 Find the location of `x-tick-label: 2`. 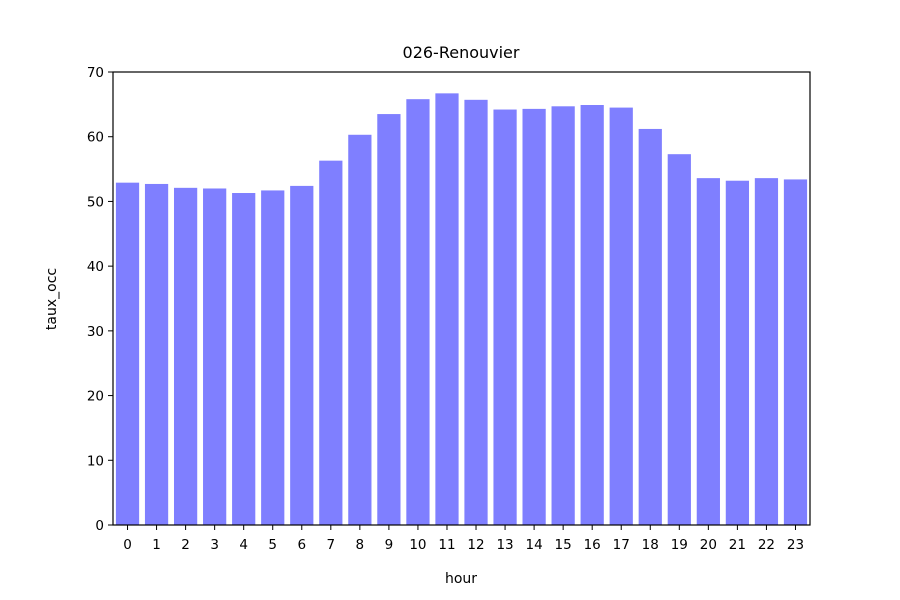

x-tick-label: 2 is located at coordinates (185, 545).